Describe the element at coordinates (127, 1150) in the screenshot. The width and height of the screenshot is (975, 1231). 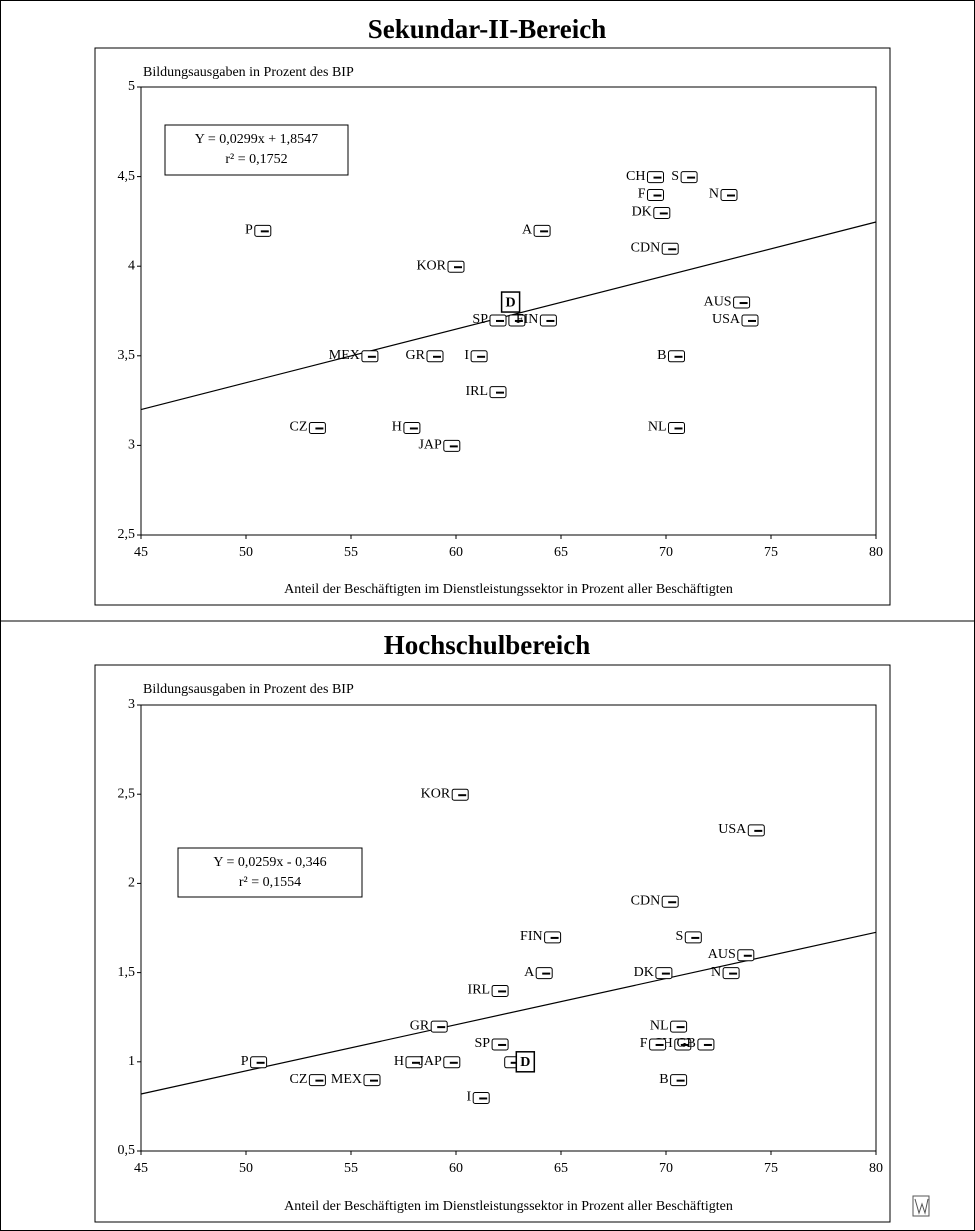
I see `y-tick-label: 0,5` at that location.